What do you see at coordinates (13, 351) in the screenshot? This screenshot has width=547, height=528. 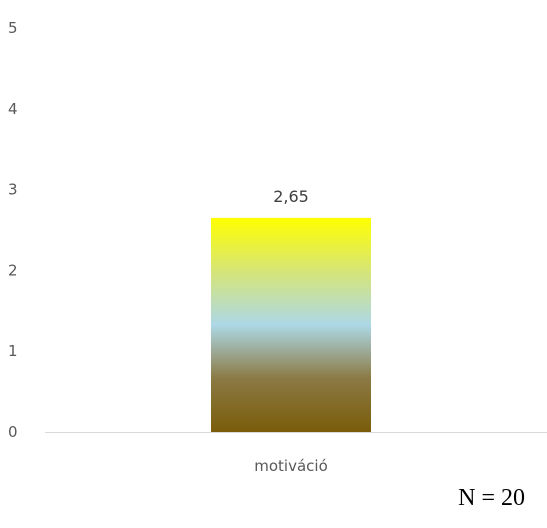 I see `y-tick-label: 1` at bounding box center [13, 351].